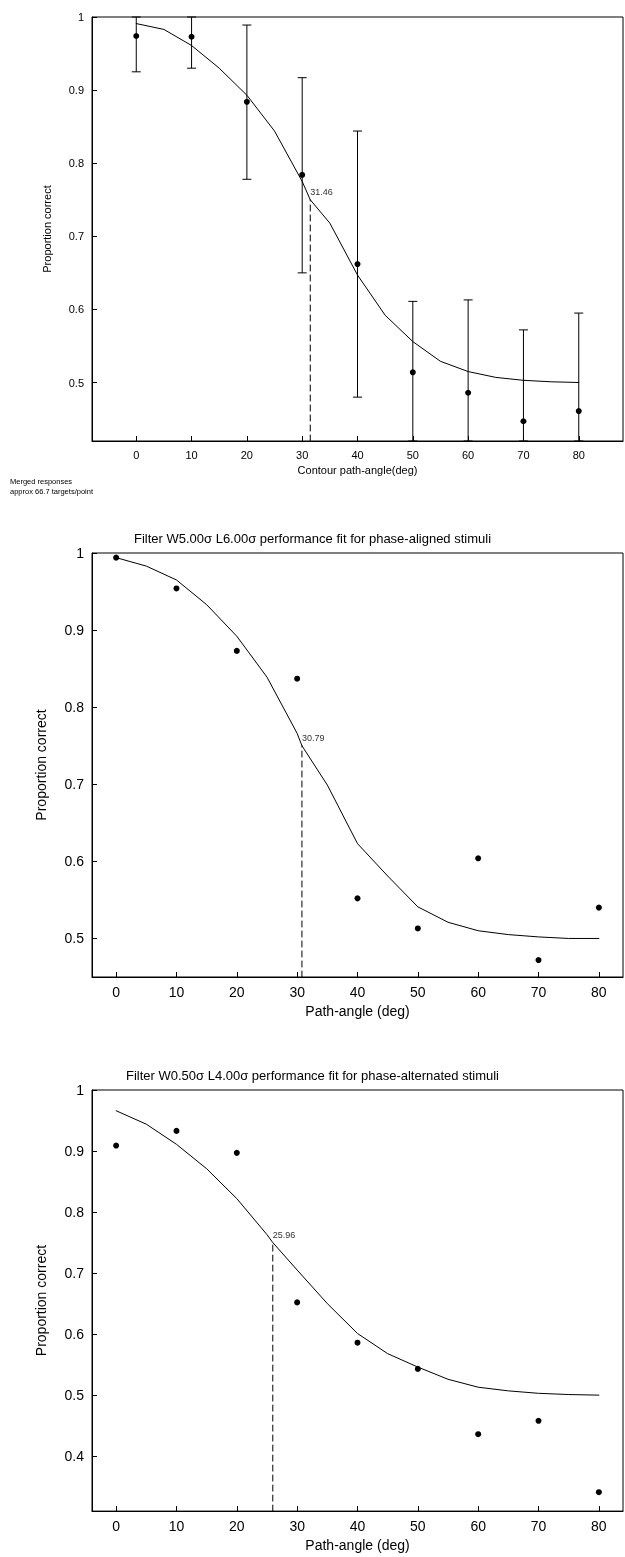  What do you see at coordinates (74, 1456) in the screenshot?
I see `y-tick-label: 0.4` at bounding box center [74, 1456].